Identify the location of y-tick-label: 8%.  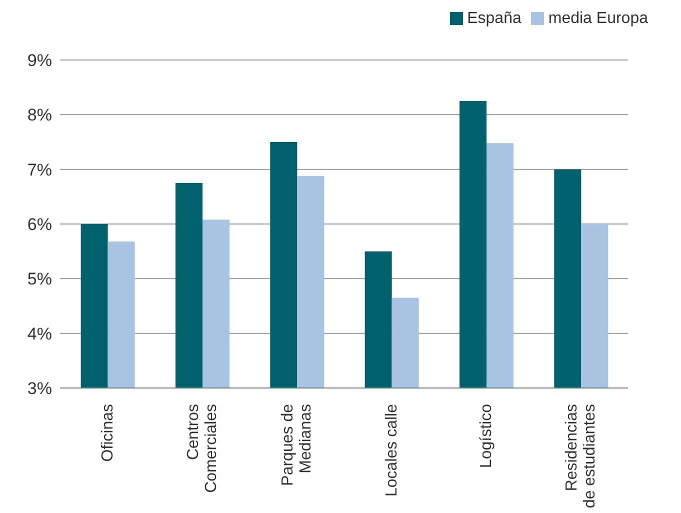
(39, 115).